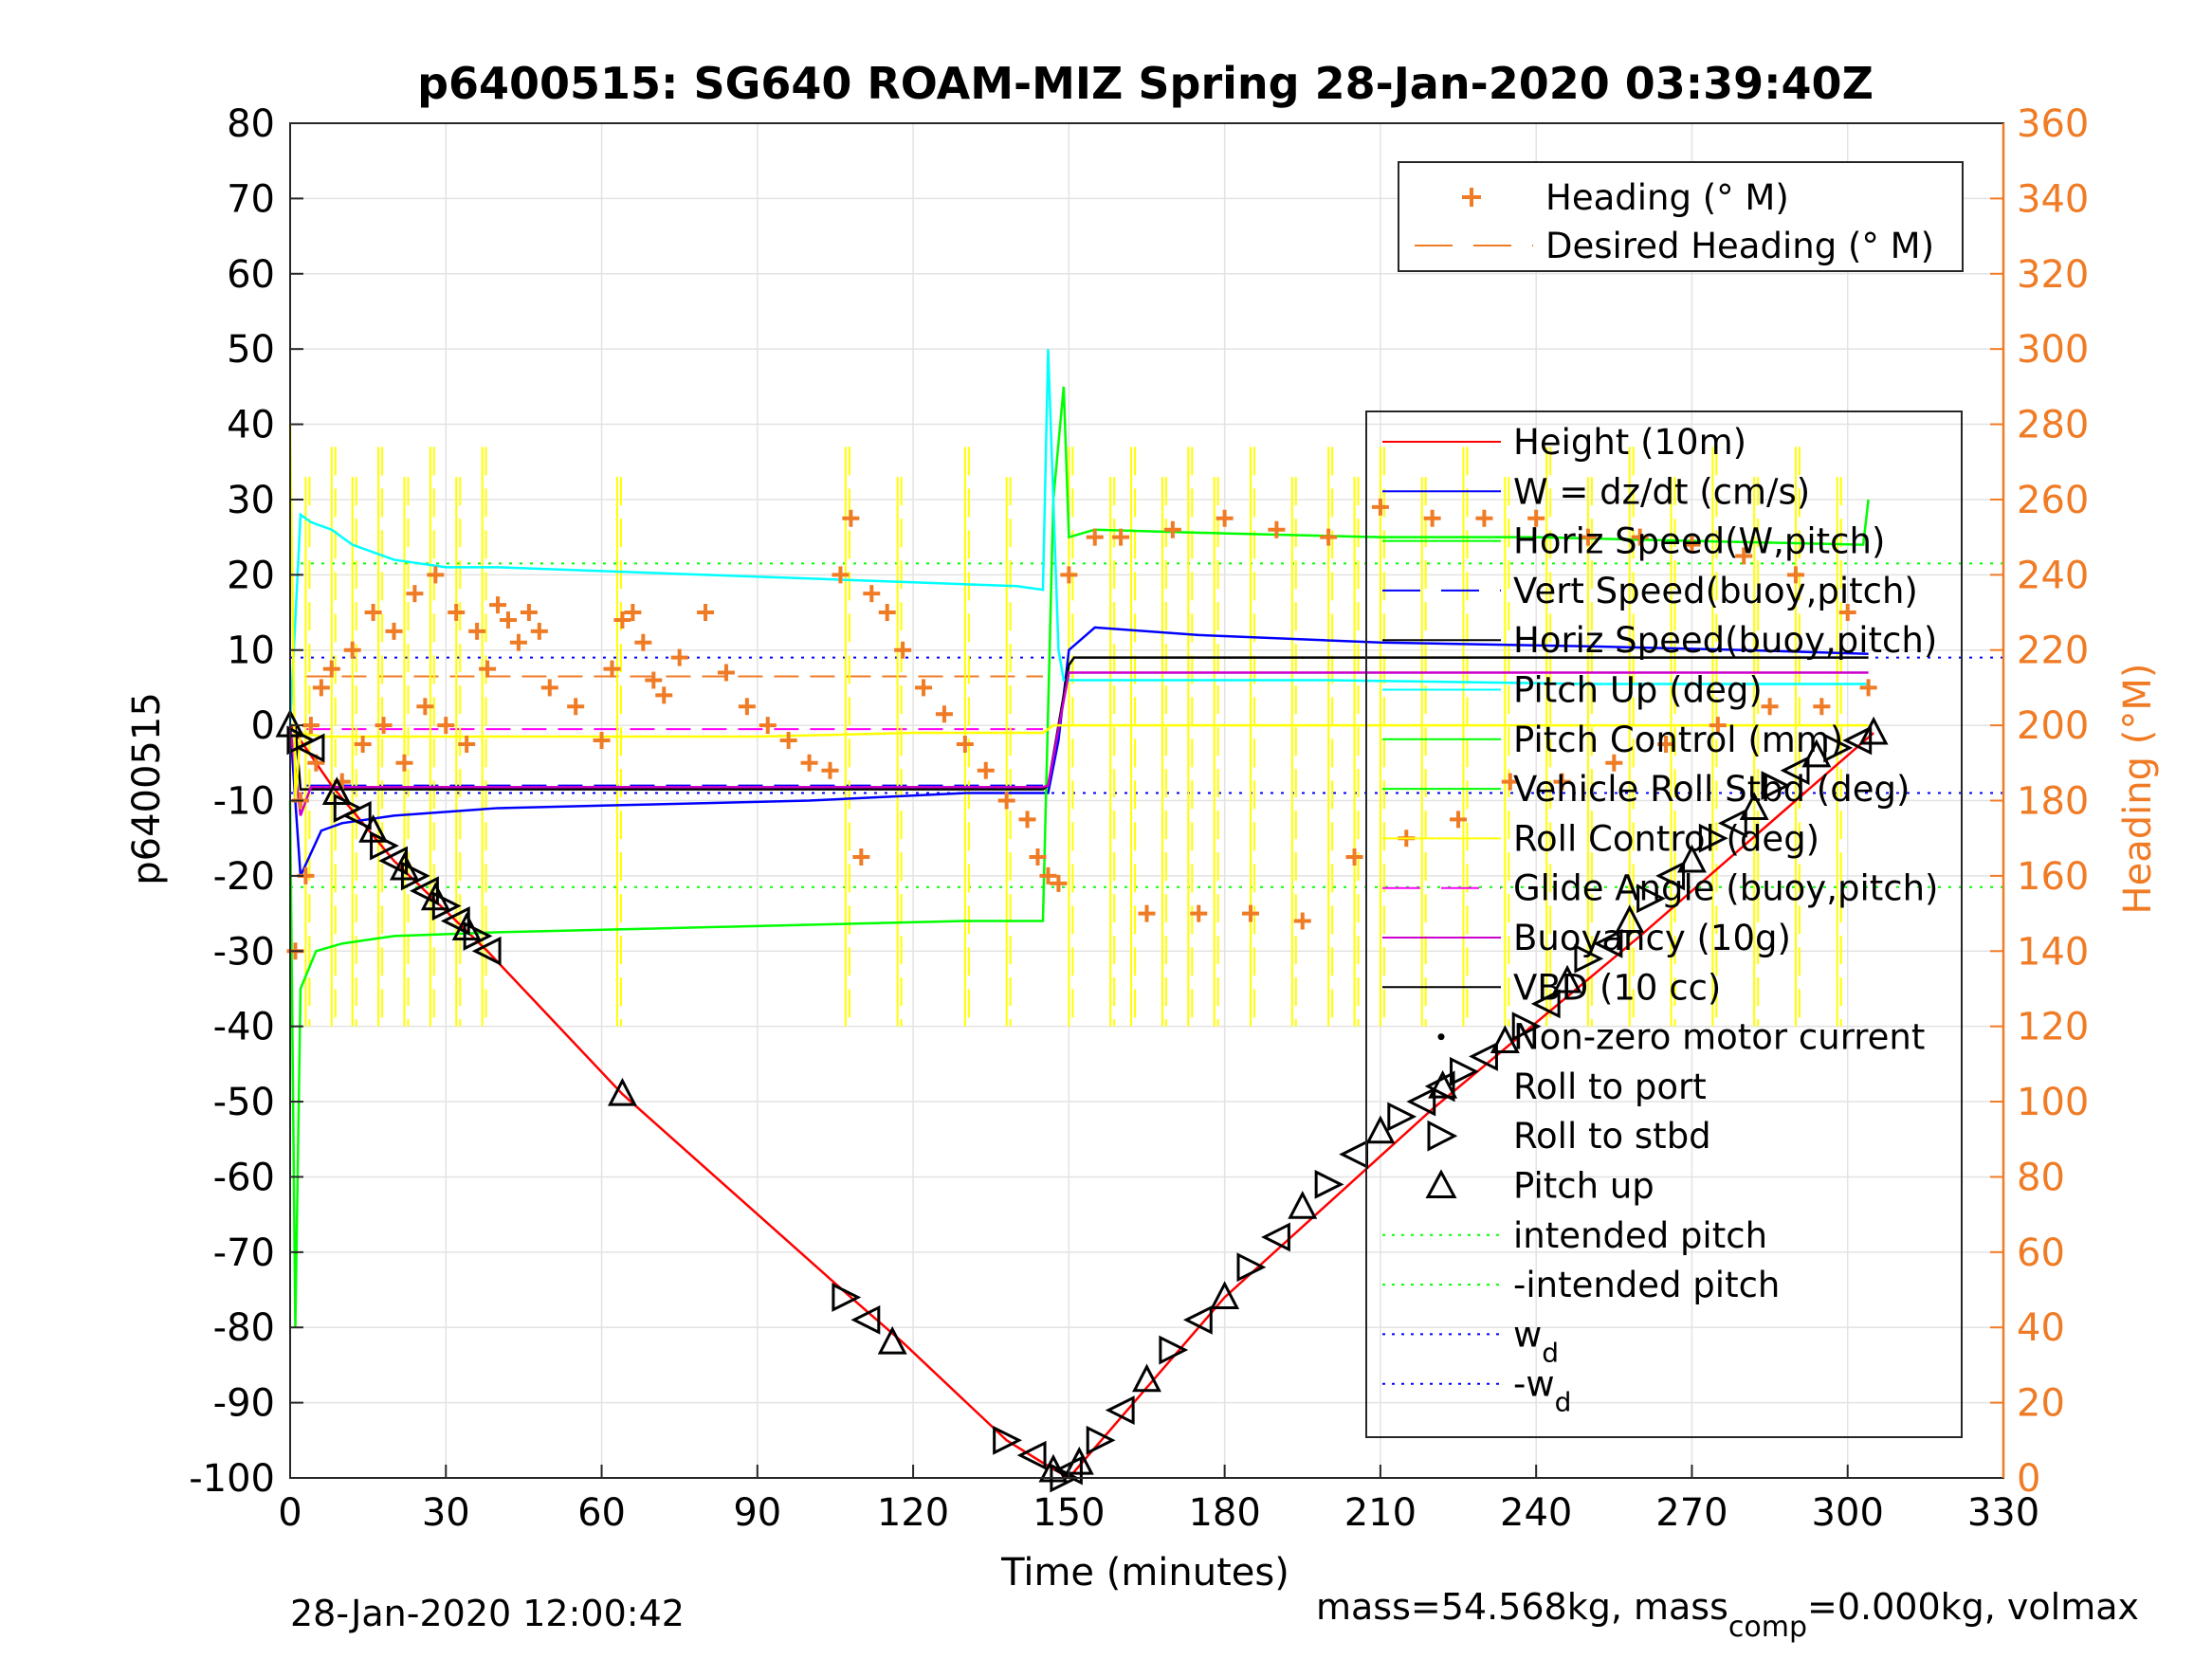  Describe the element at coordinates (1691, 1513) in the screenshot. I see `x-tick-label: 270` at that location.